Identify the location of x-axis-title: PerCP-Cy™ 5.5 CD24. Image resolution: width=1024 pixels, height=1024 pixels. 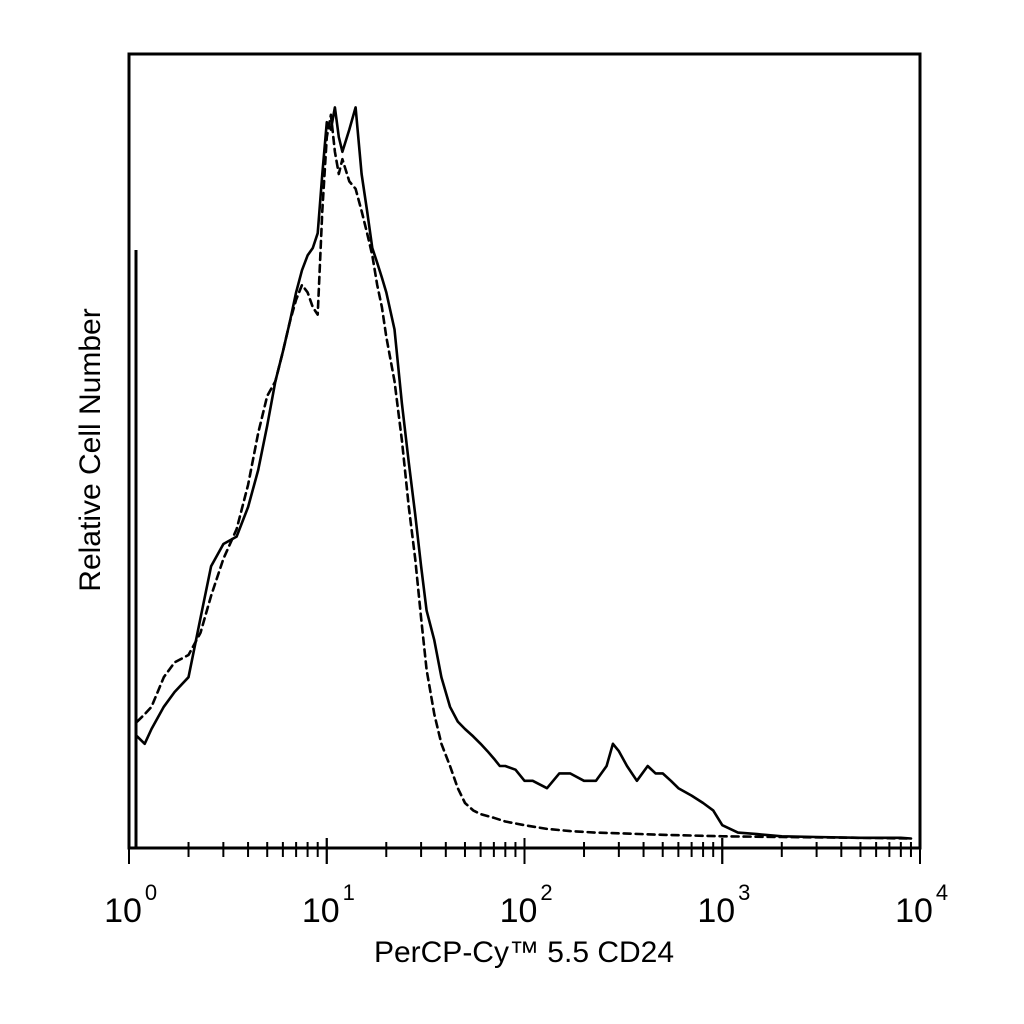
(524, 952).